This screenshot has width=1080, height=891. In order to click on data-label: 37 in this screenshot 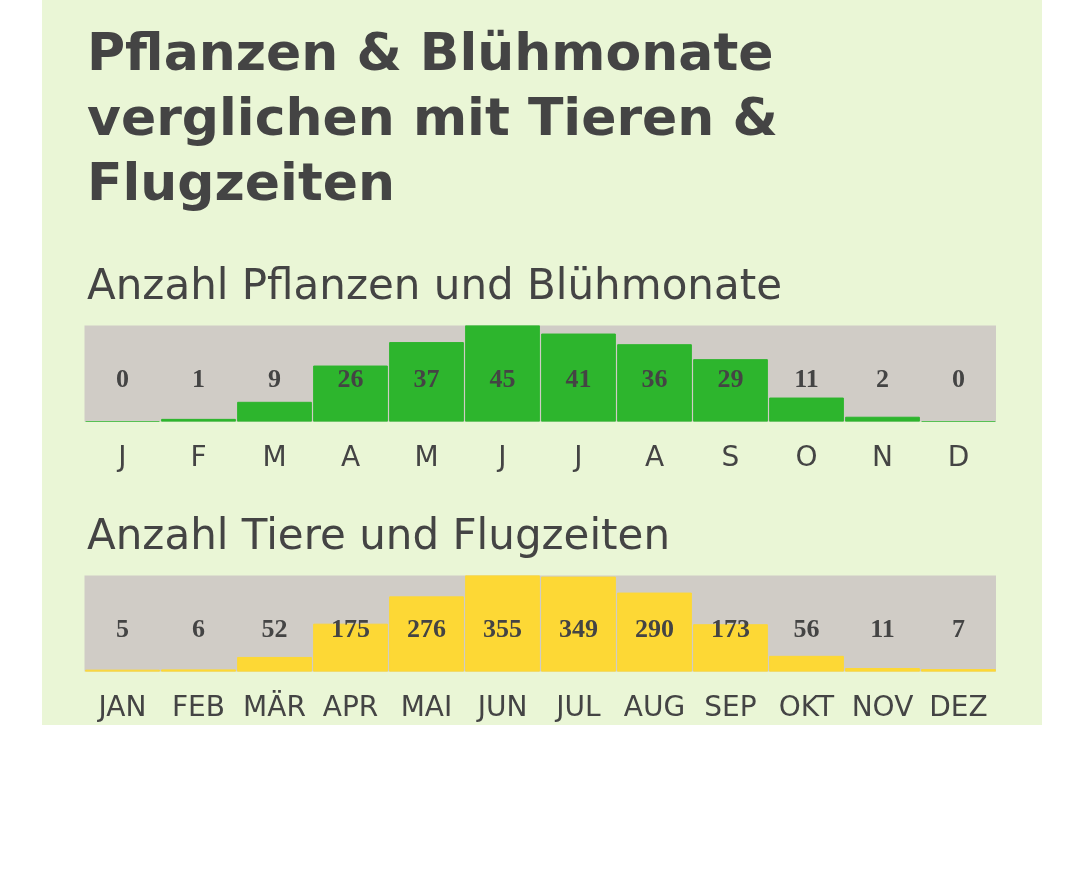, I will do `click(426, 378)`.